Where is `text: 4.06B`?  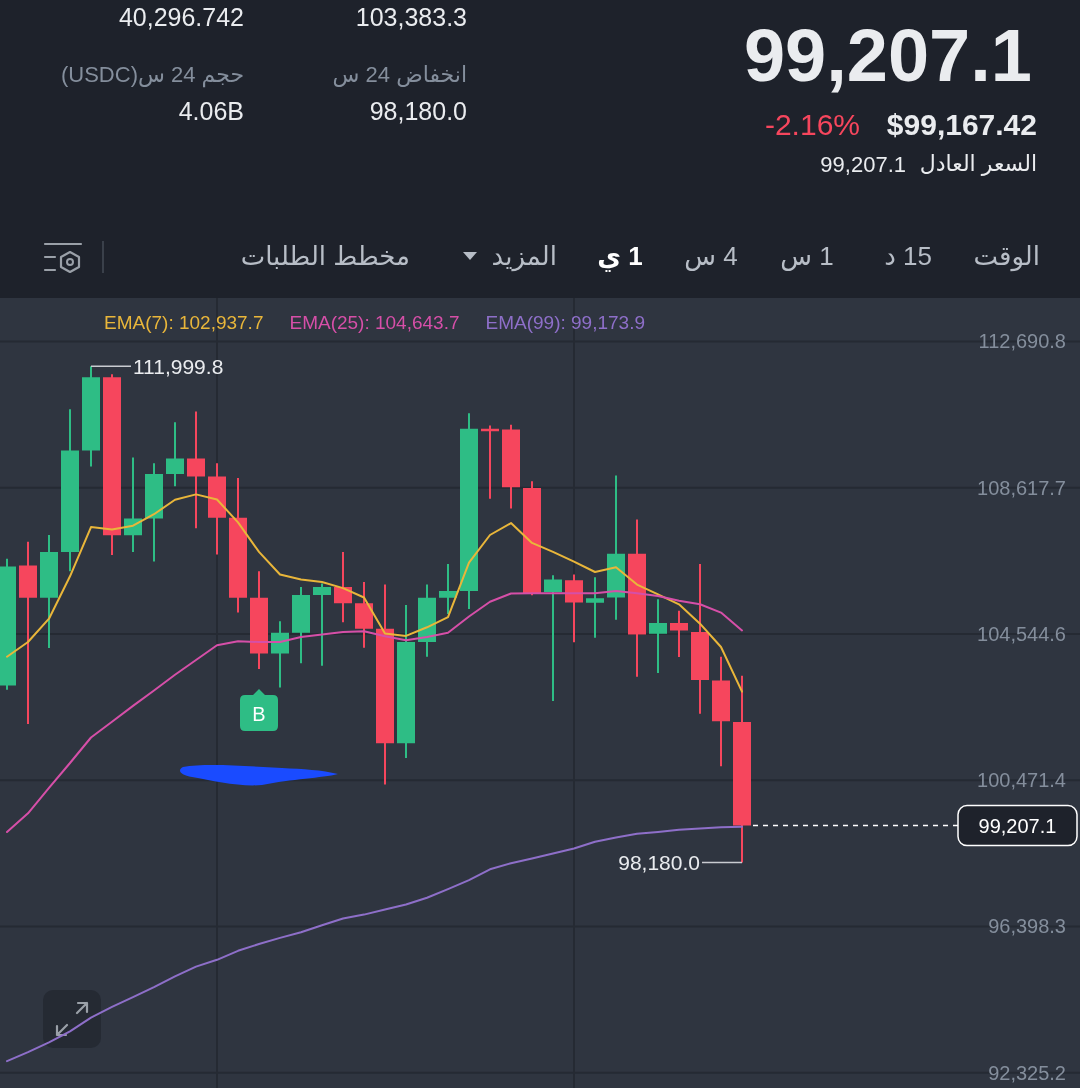 text: 4.06B is located at coordinates (211, 112).